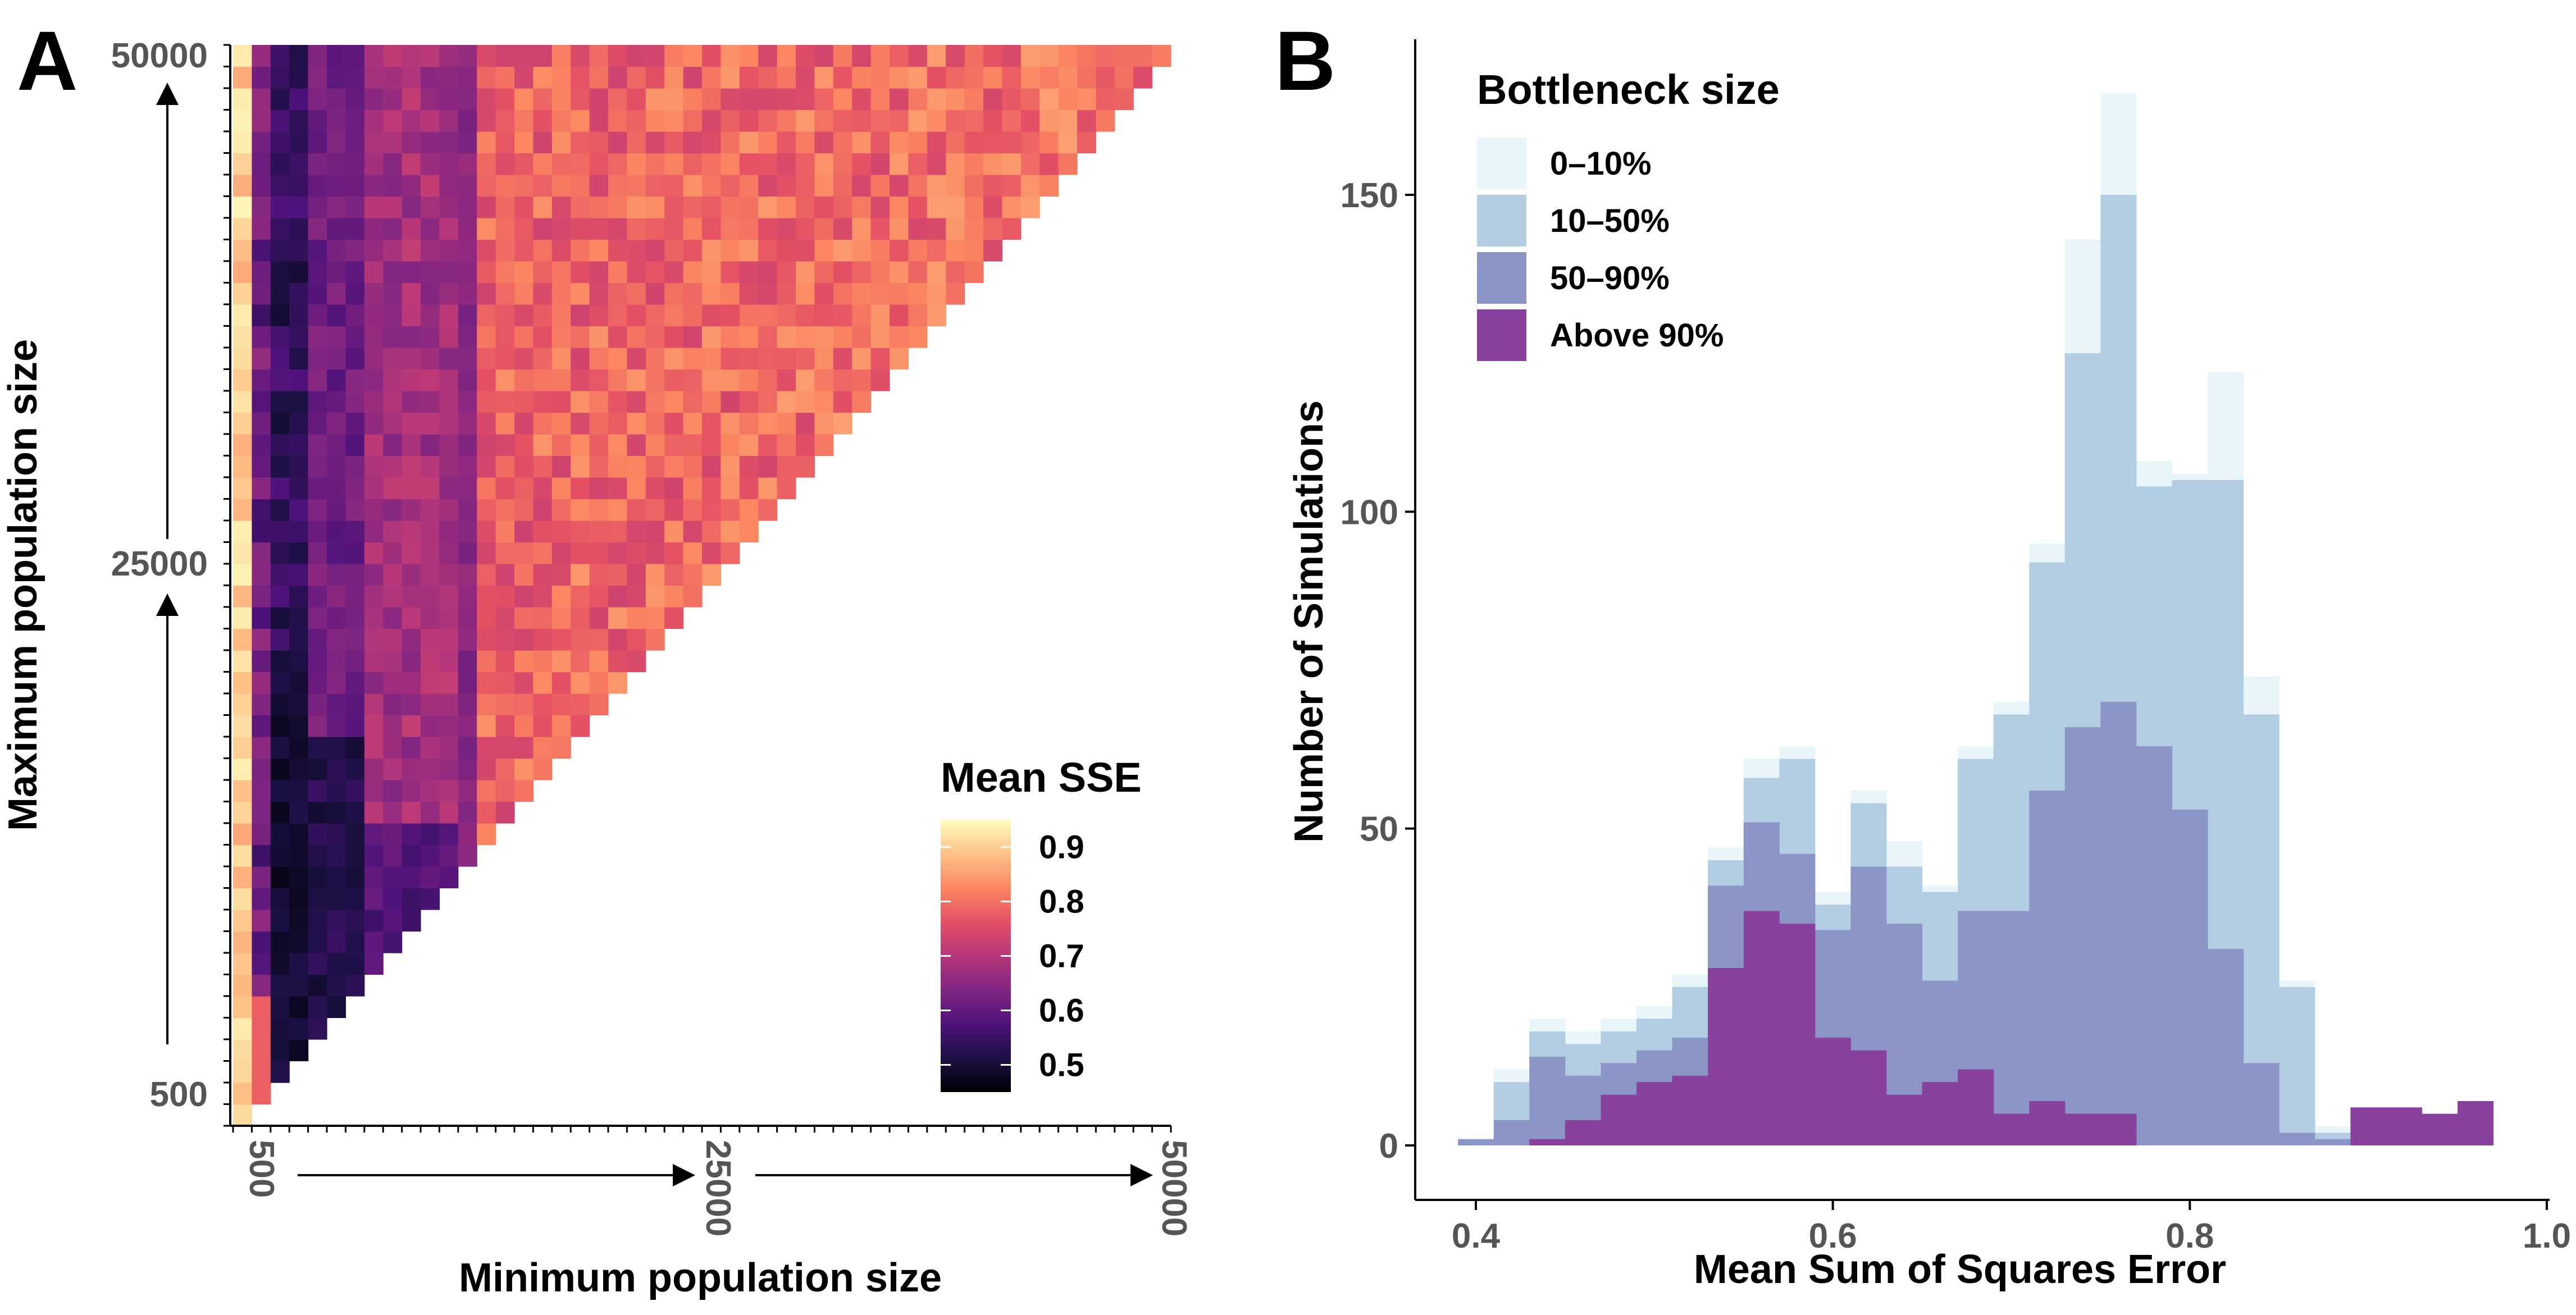  I want to click on heatmap-x-tick-500: 500, so click(261, 1169).